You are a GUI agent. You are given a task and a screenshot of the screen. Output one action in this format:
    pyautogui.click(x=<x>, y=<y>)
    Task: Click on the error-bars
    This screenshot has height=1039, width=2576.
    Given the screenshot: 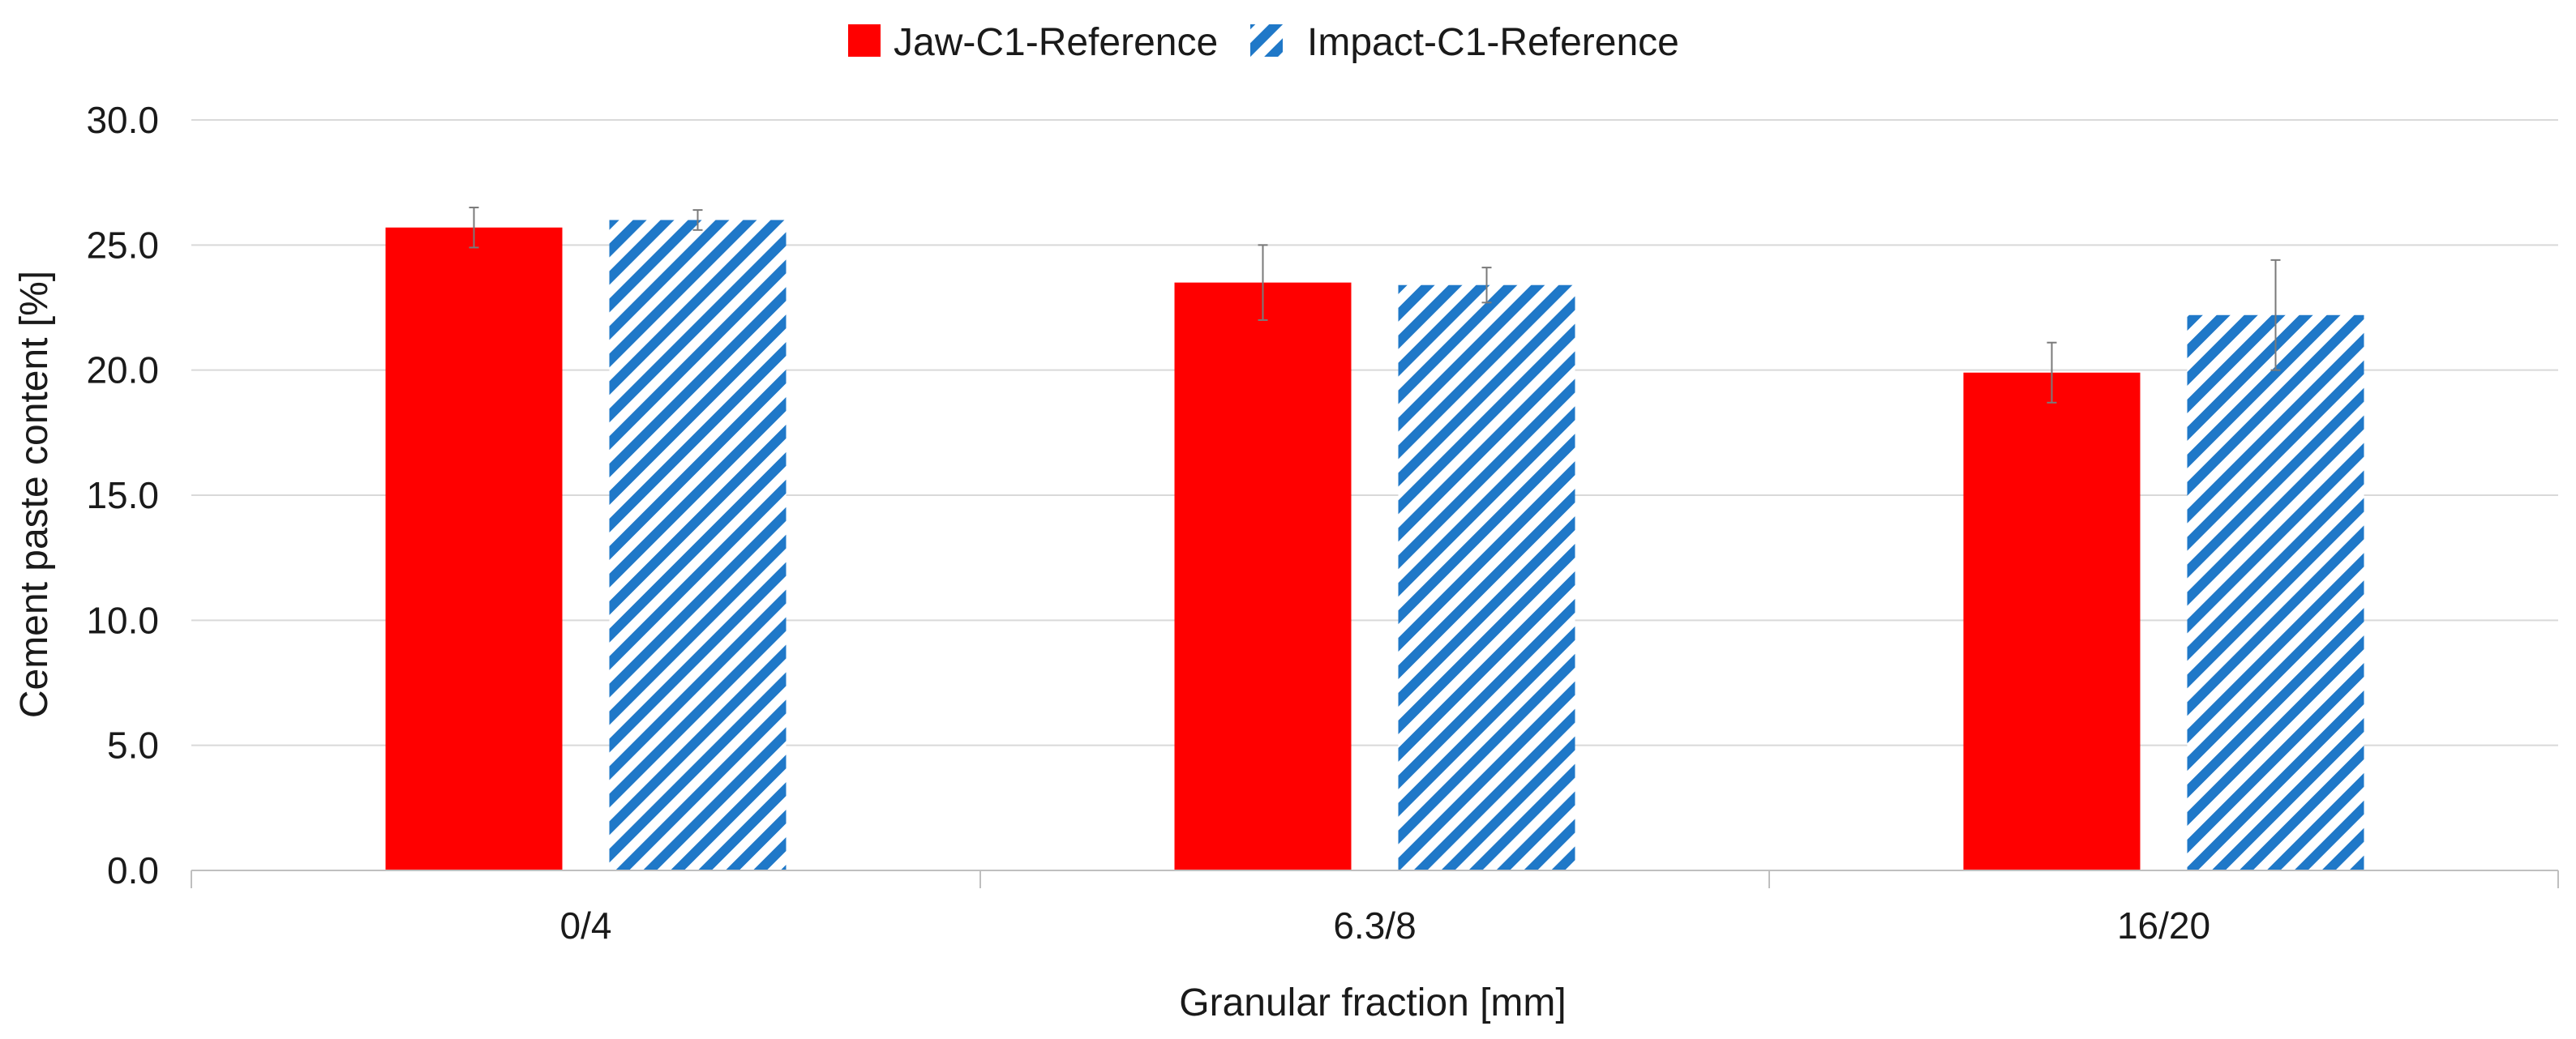 What is the action you would take?
    pyautogui.click(x=1375, y=305)
    